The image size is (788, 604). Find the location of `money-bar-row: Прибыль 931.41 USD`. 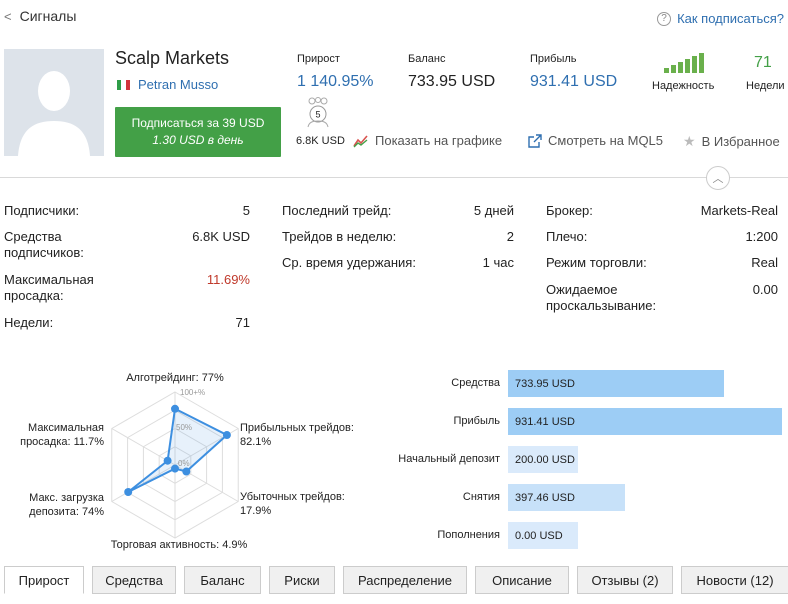

money-bar-row: Прибыль 931.41 USD is located at coordinates (567, 421).